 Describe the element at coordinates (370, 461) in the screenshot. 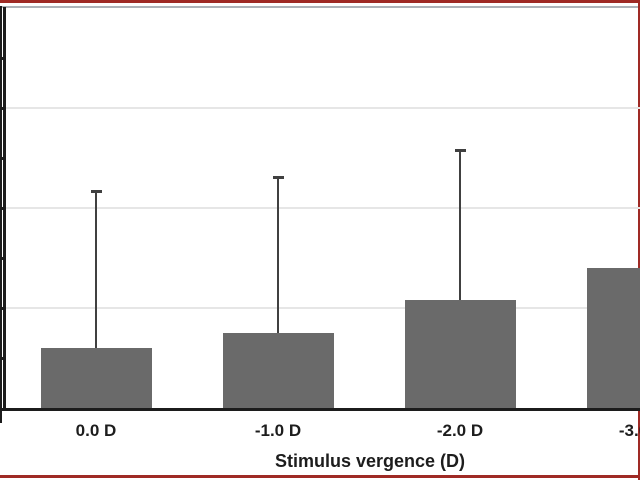

I see `x-axis-title: Stimulus vergence (D)` at that location.